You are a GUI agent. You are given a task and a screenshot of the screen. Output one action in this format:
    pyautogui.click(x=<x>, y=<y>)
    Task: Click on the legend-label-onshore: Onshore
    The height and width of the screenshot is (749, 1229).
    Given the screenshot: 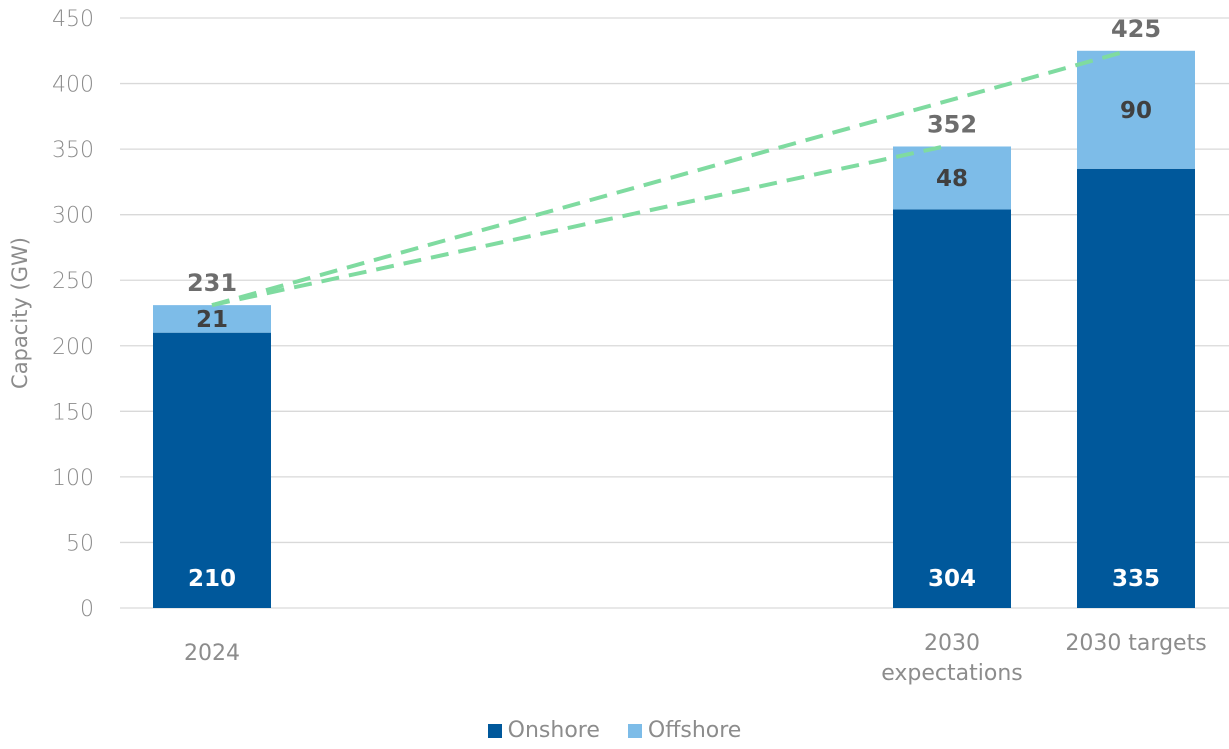 What is the action you would take?
    pyautogui.click(x=553, y=730)
    